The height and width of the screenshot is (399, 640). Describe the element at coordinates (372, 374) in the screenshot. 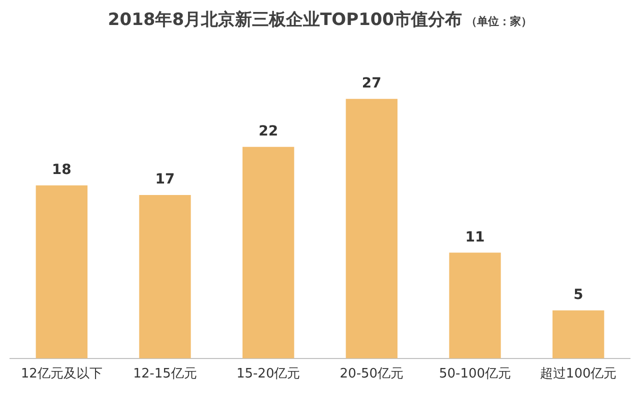

I see `x-tick-label: 20-50亿元` at that location.